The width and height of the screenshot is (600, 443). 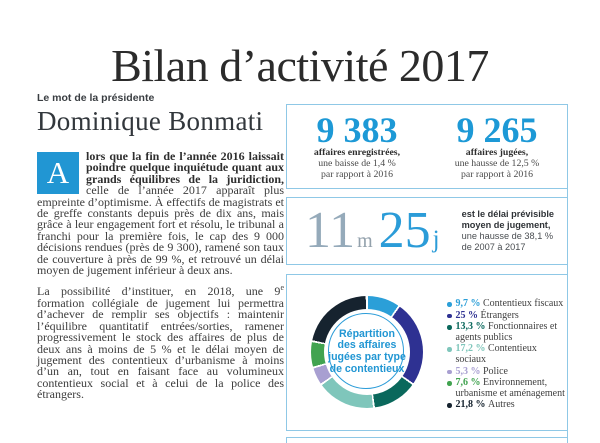 I want to click on stat-judged-value: 9 265, so click(x=497, y=130).